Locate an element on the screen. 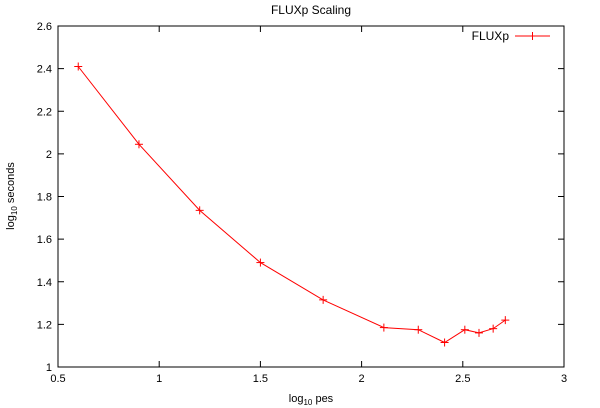  x-tick-label: 1 is located at coordinates (159, 379).